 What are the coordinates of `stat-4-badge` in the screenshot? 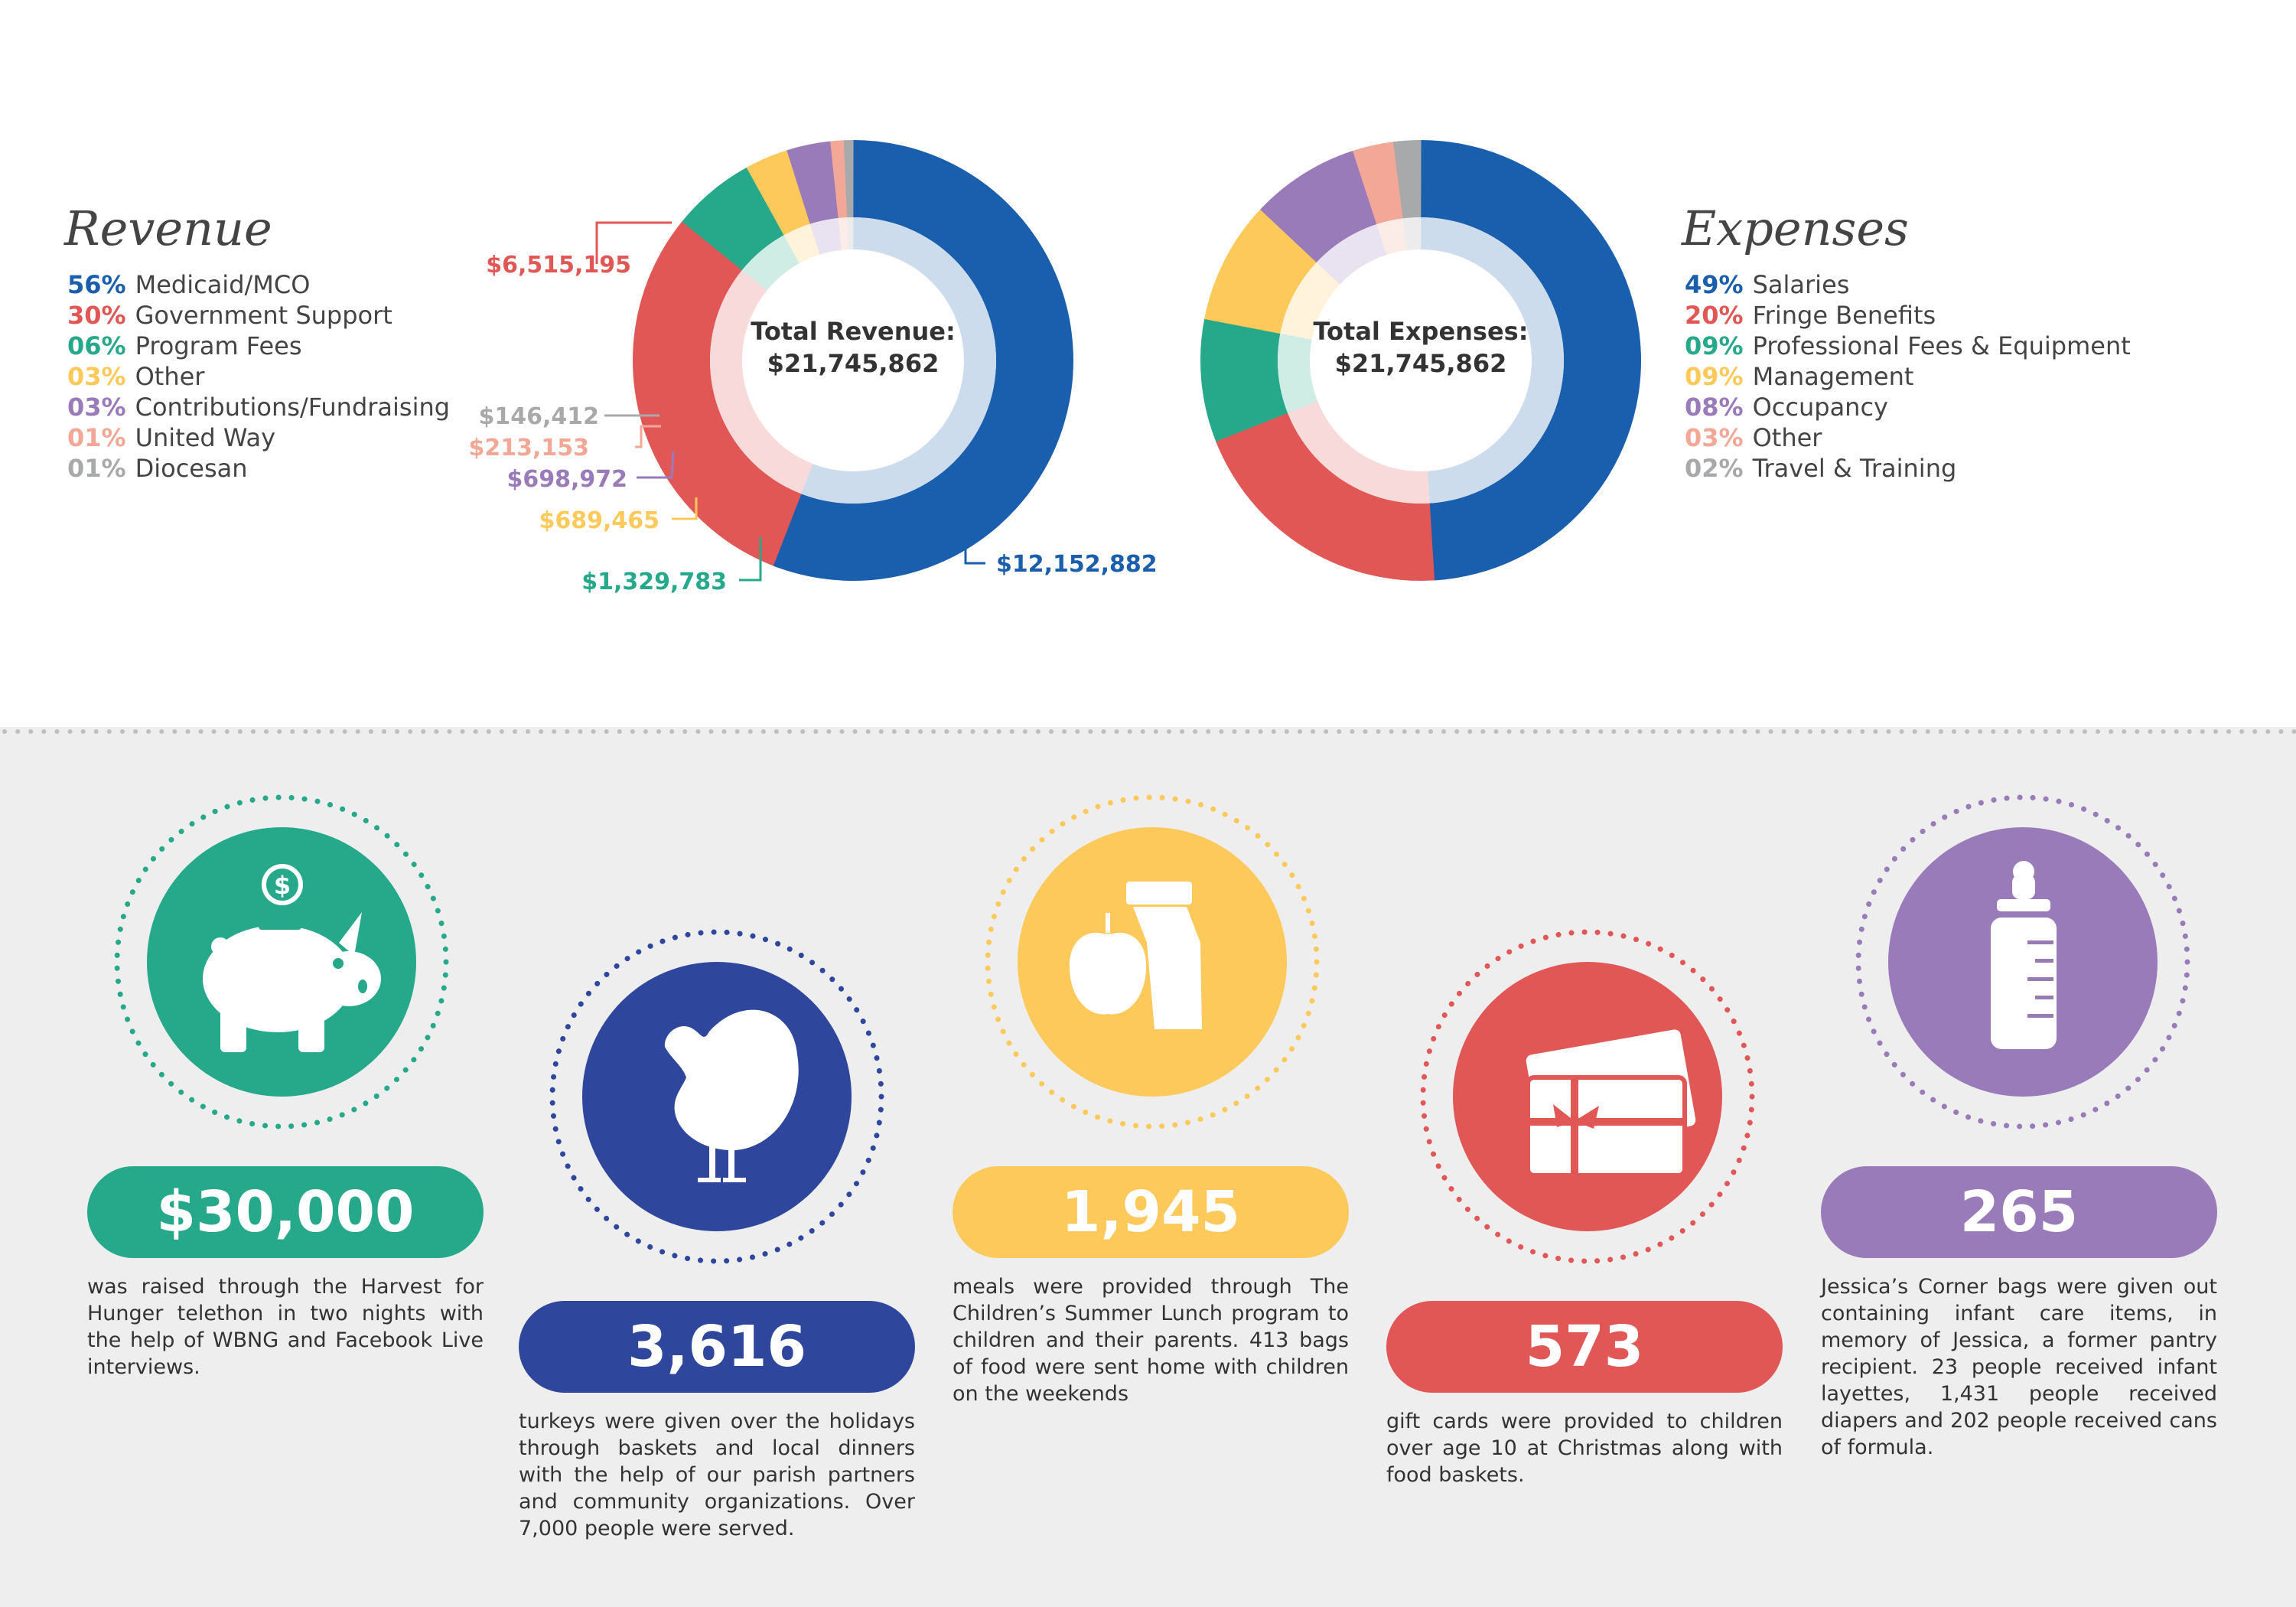 It's located at (1588, 1096).